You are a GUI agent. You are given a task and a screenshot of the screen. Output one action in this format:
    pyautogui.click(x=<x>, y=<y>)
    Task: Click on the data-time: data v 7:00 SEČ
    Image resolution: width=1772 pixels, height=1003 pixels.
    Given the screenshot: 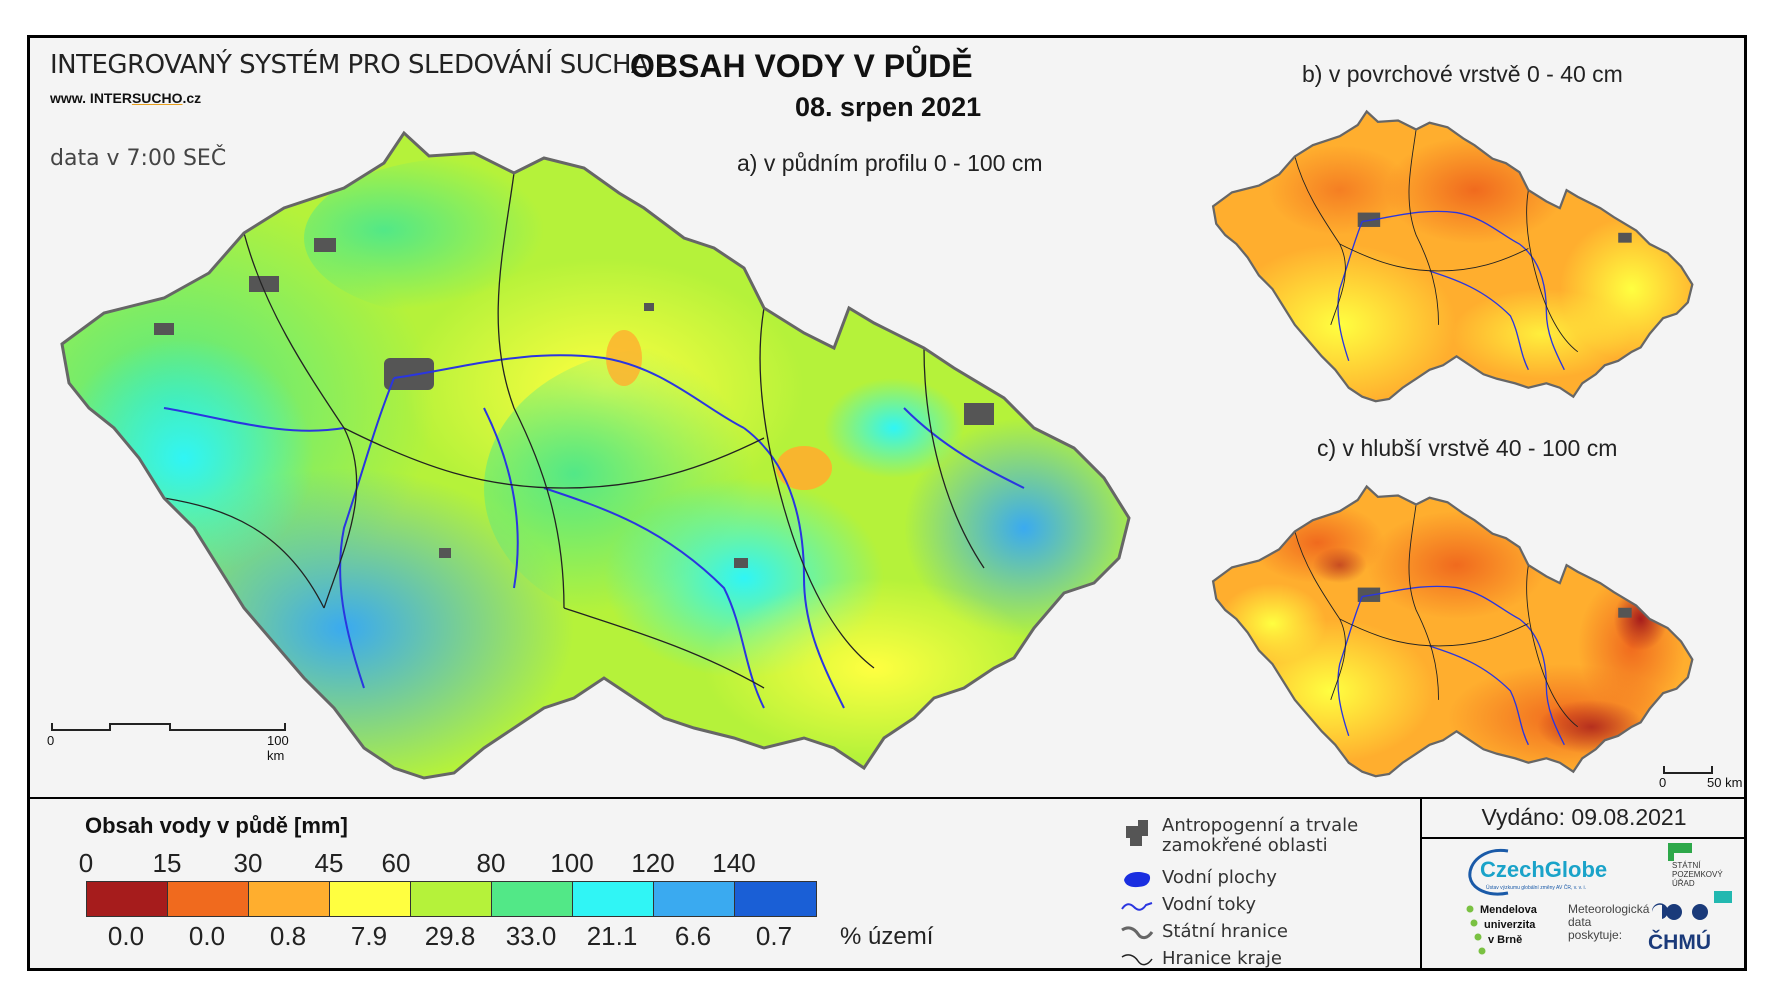 What is the action you would take?
    pyautogui.click(x=138, y=158)
    